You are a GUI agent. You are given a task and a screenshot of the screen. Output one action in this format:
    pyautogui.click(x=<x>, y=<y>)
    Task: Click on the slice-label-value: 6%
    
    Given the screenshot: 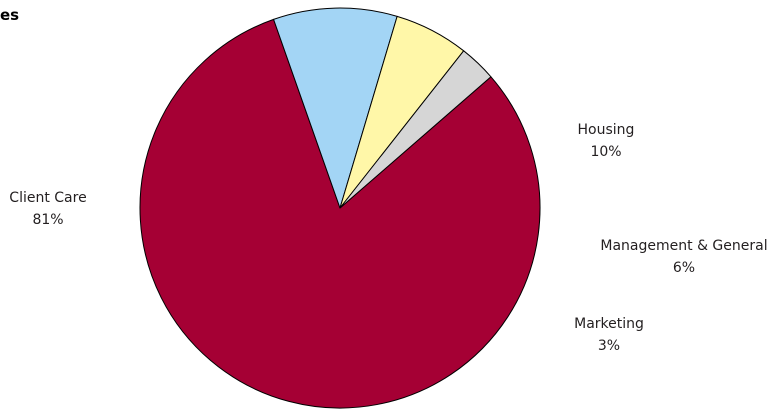 What is the action you would take?
    pyautogui.click(x=684, y=268)
    